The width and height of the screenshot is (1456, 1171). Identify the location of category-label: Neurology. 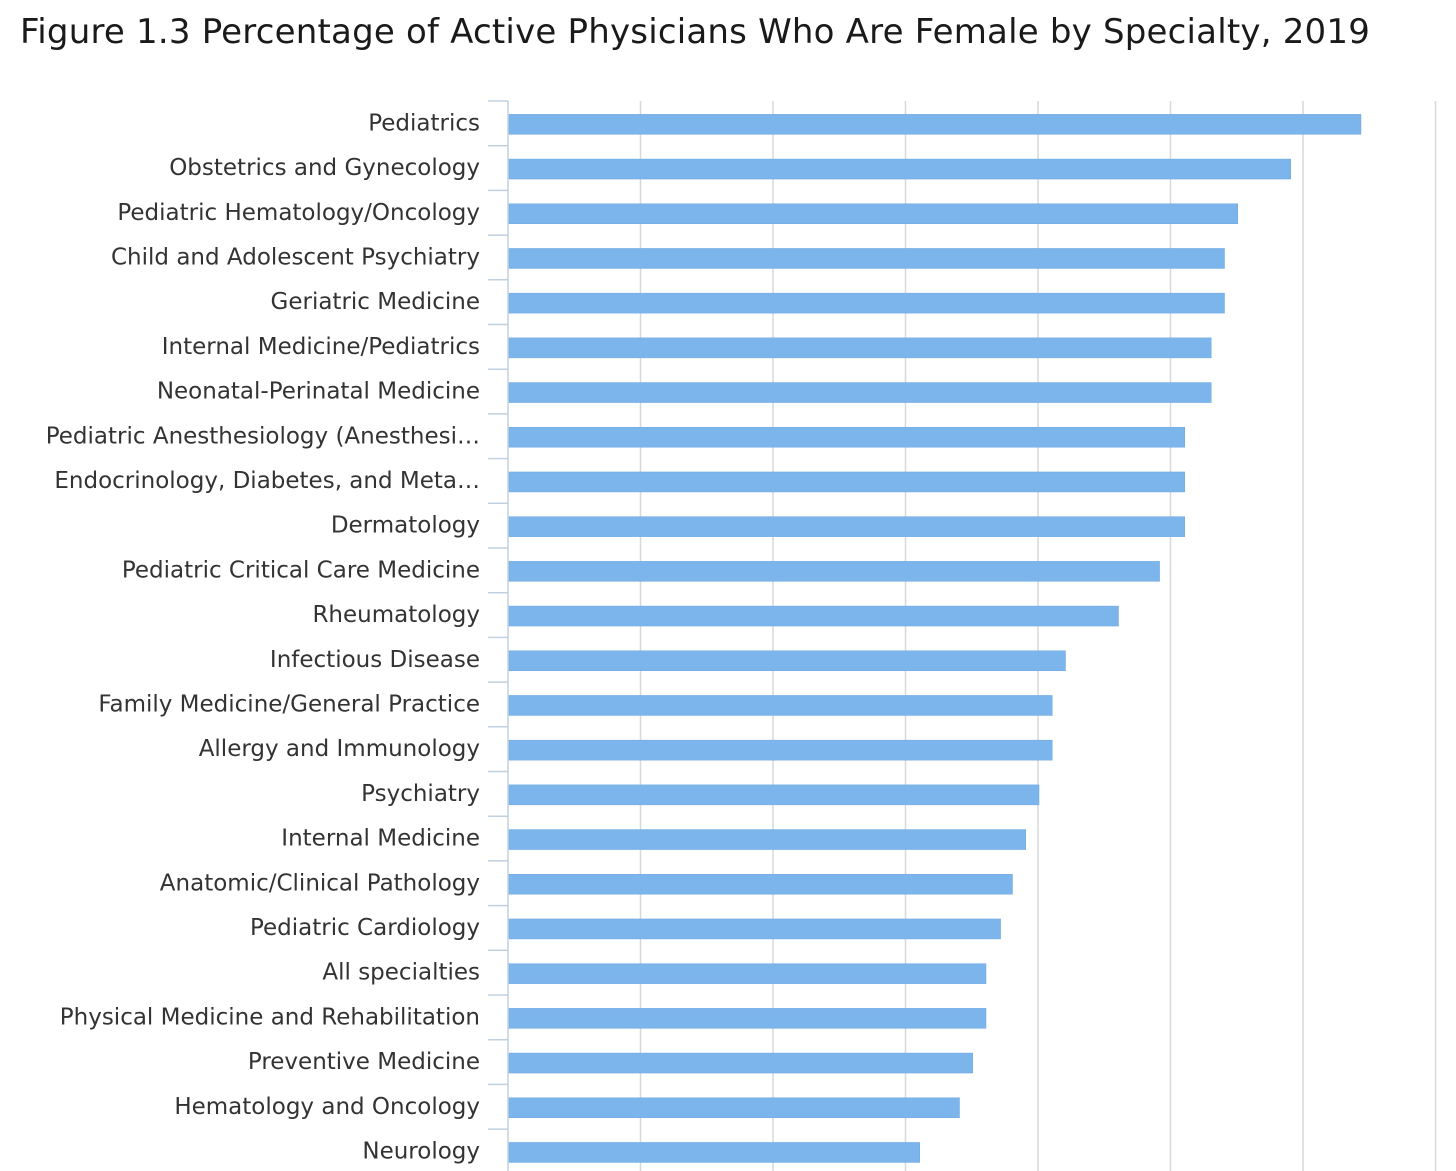
(421, 1151).